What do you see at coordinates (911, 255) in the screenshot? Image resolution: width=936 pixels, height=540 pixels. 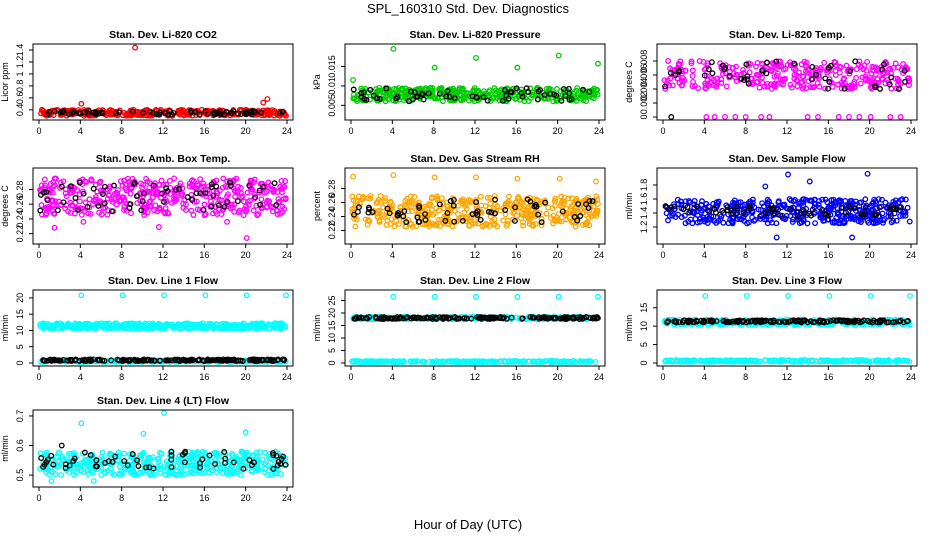 I see `x-tick-label: 24` at bounding box center [911, 255].